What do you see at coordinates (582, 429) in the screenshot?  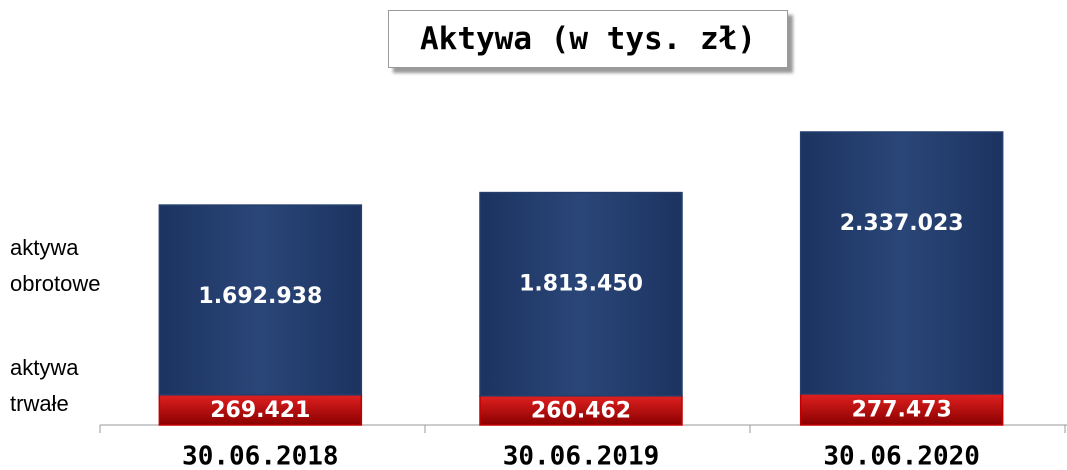 I see `axis-ticks` at bounding box center [582, 429].